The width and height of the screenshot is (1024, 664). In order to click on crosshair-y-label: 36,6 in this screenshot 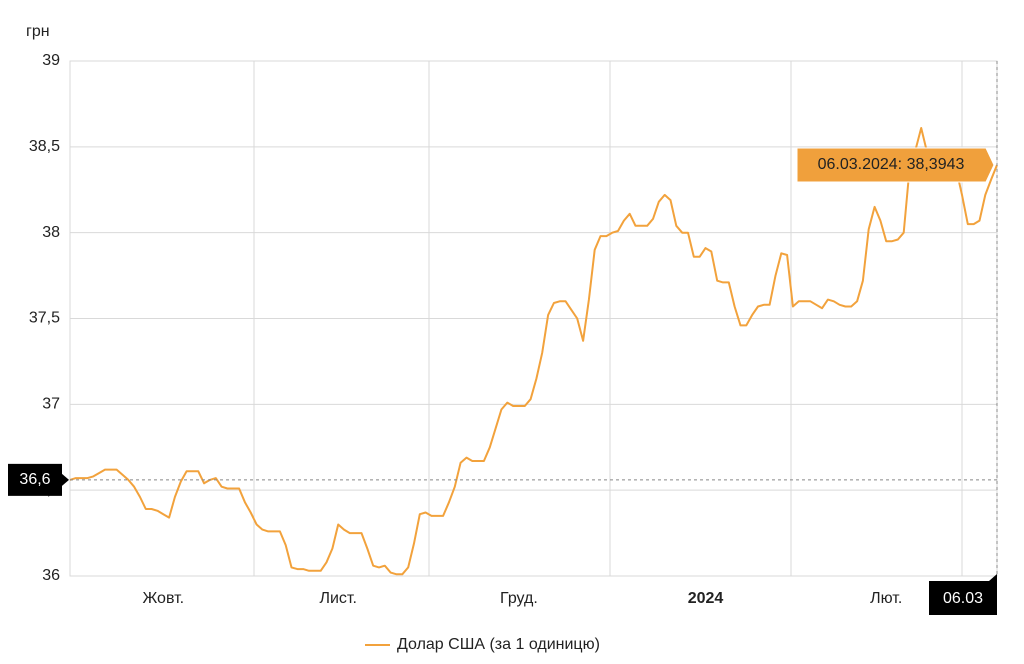, I will do `click(34, 479)`.